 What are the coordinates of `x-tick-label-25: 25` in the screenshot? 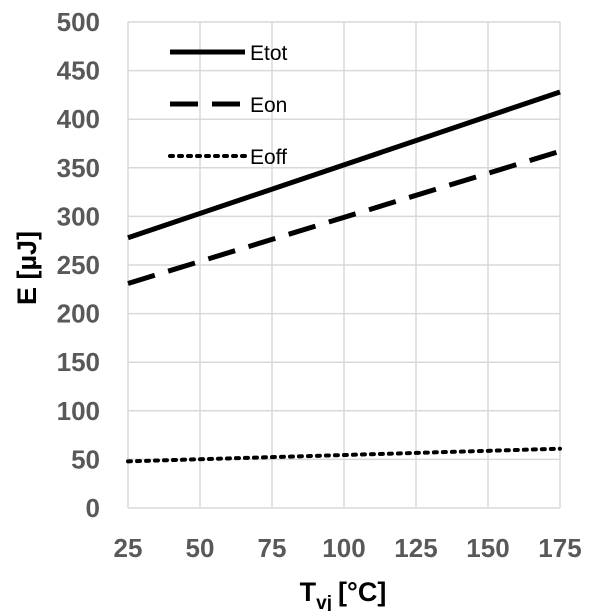 It's located at (128, 548).